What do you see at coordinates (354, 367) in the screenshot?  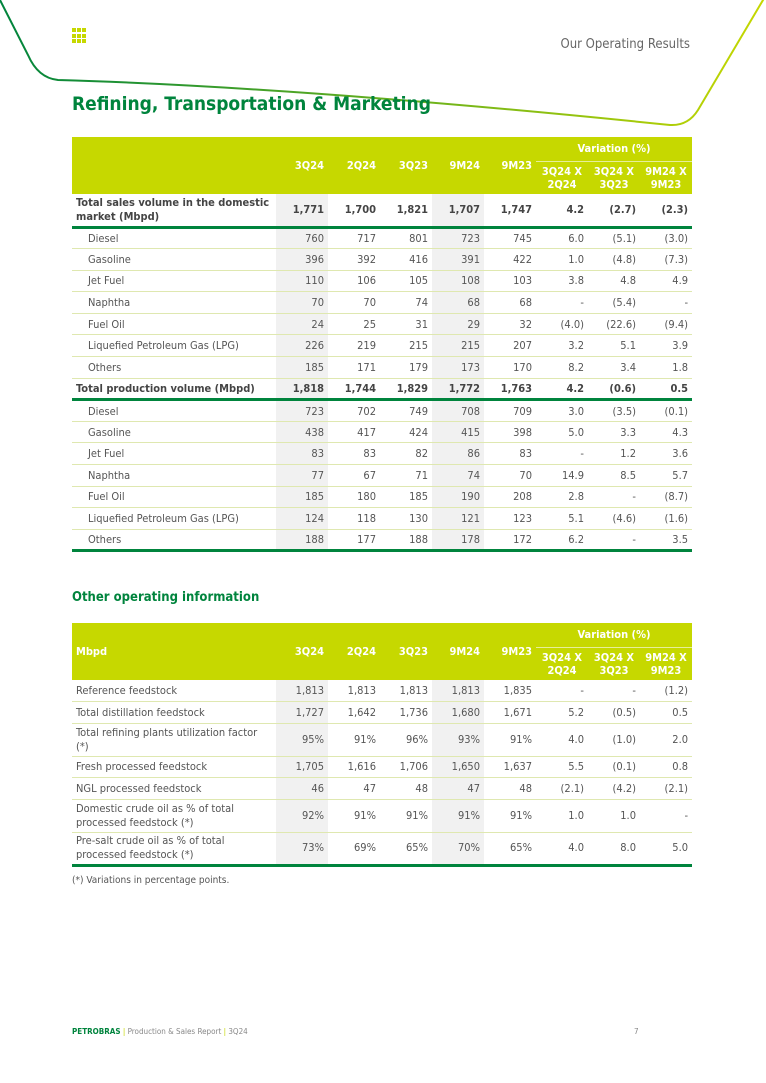 I see `cell-value: 171` at bounding box center [354, 367].